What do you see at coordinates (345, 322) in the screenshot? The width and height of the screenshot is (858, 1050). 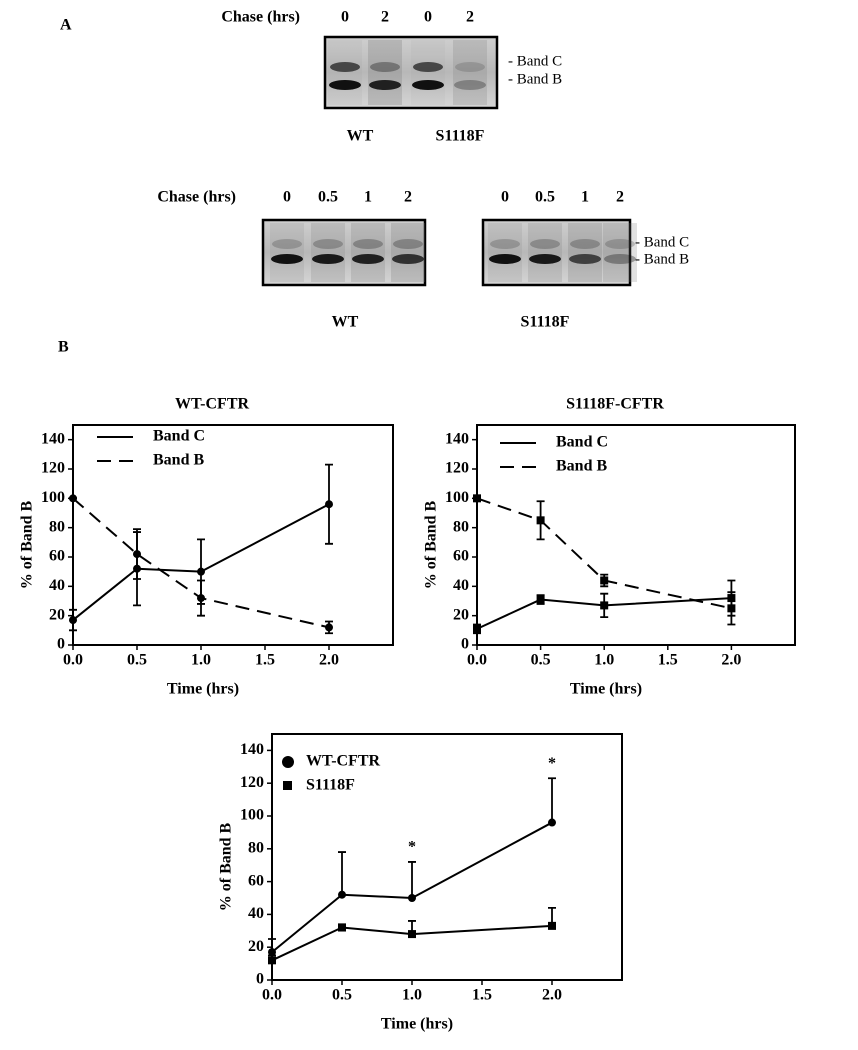 I see `group-label: WT` at bounding box center [345, 322].